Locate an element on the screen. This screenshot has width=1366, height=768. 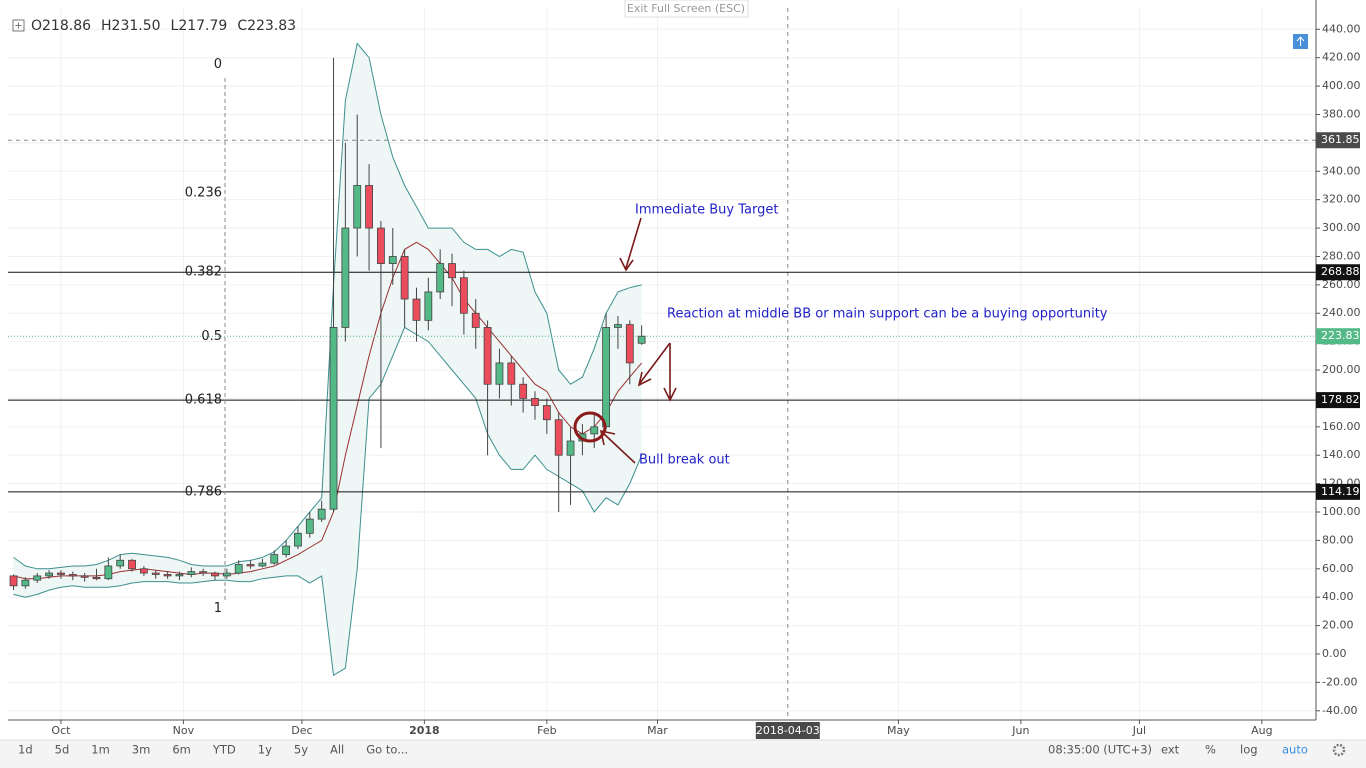
crosshair-y-label: 361.85 is located at coordinates (1340, 139).